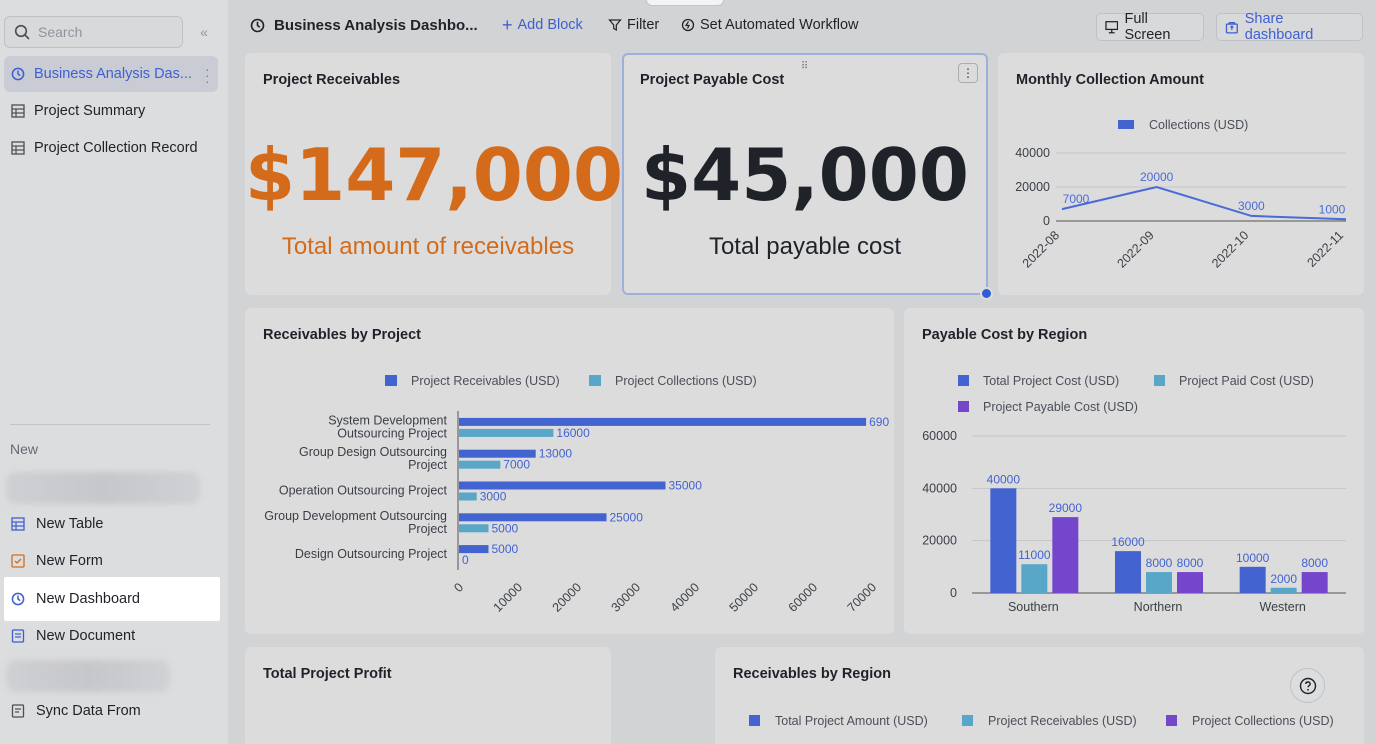  I want to click on sync-data-button: Sync Data From, so click(112, 711).